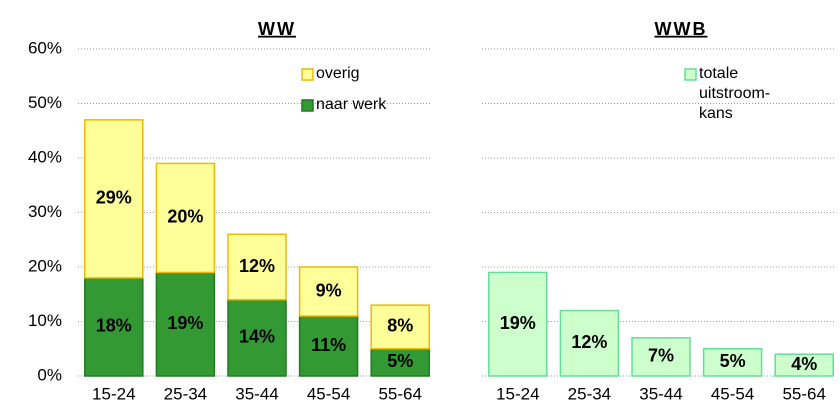 The width and height of the screenshot is (840, 410). Describe the element at coordinates (45, 47) in the screenshot. I see `y-tick-label: 60%` at that location.